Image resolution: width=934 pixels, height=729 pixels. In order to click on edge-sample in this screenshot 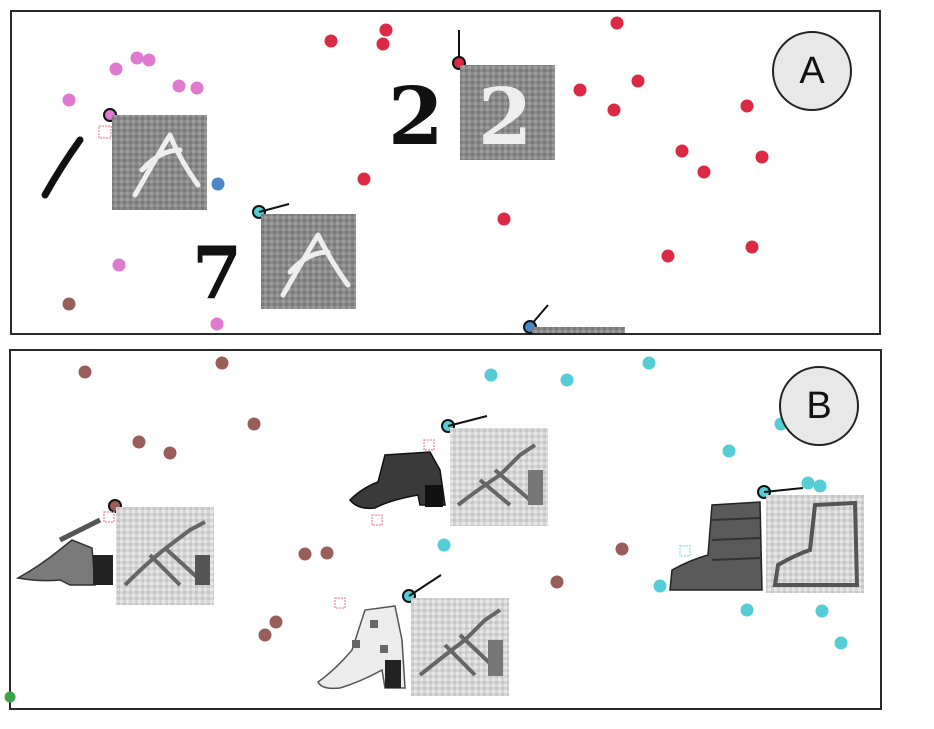, I will do `click(574, 319)`.